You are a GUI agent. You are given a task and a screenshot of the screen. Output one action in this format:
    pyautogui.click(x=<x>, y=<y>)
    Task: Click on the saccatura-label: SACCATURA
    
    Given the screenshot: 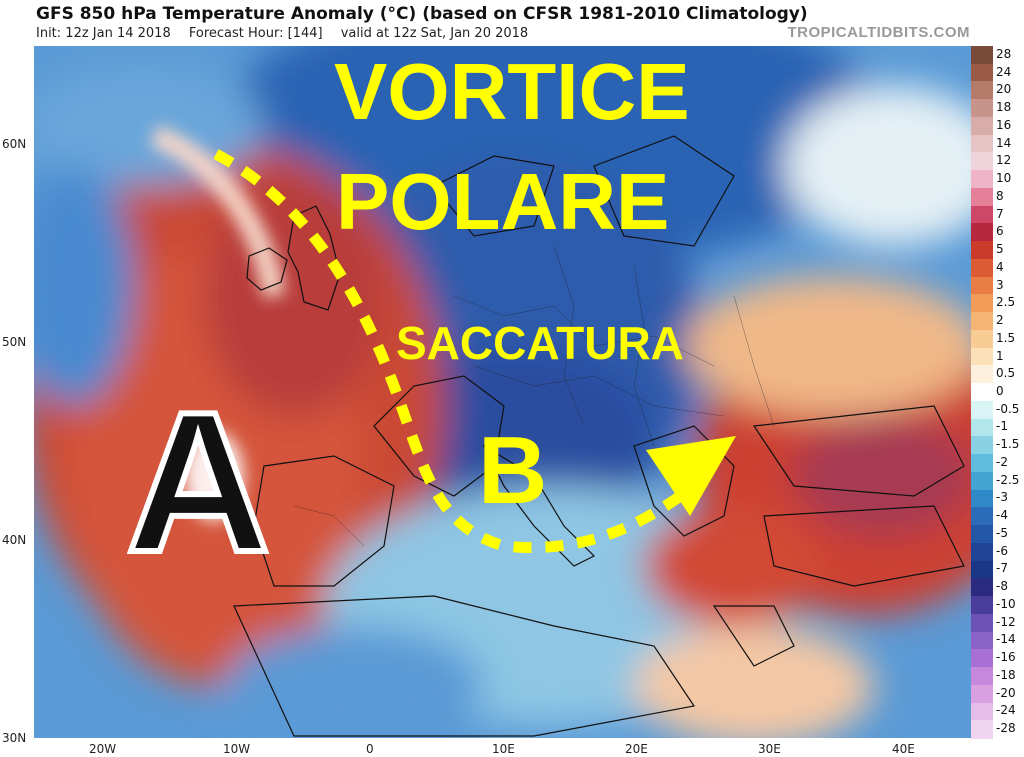 What is the action you would take?
    pyautogui.click(x=540, y=343)
    